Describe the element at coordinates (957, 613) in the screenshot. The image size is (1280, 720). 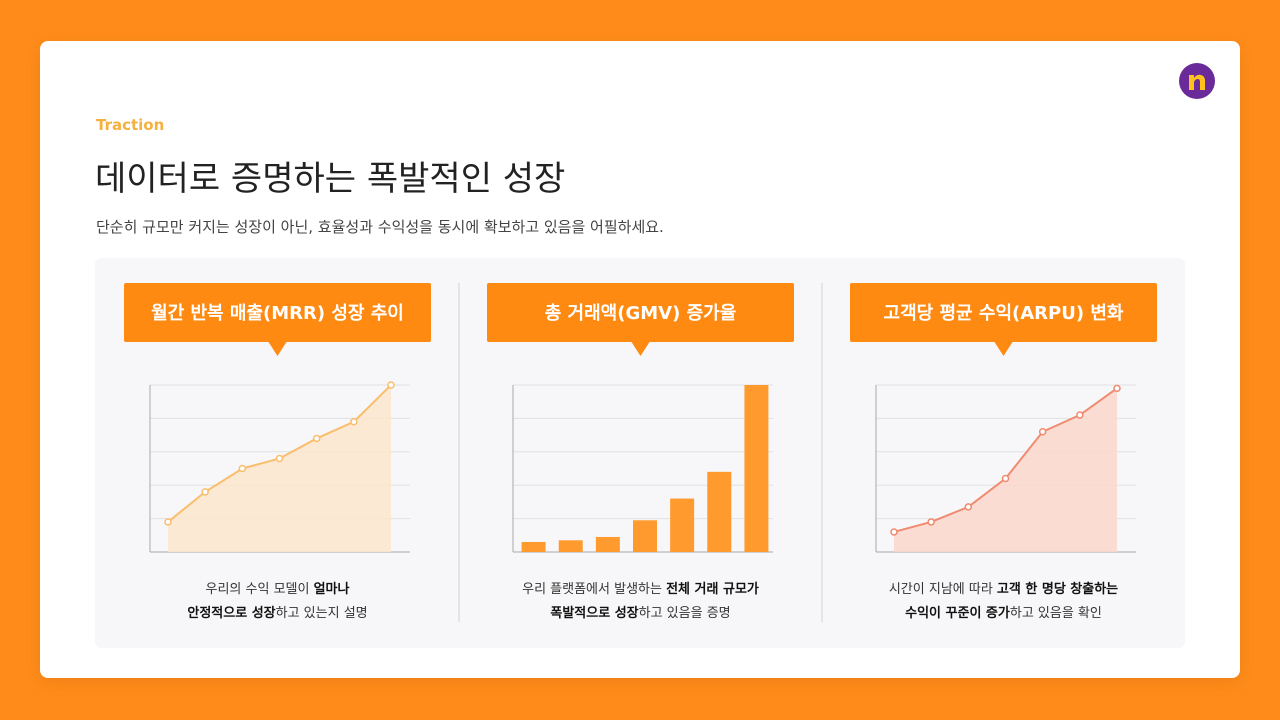
I see `description-text: 수익이 꾸준이 증가` at that location.